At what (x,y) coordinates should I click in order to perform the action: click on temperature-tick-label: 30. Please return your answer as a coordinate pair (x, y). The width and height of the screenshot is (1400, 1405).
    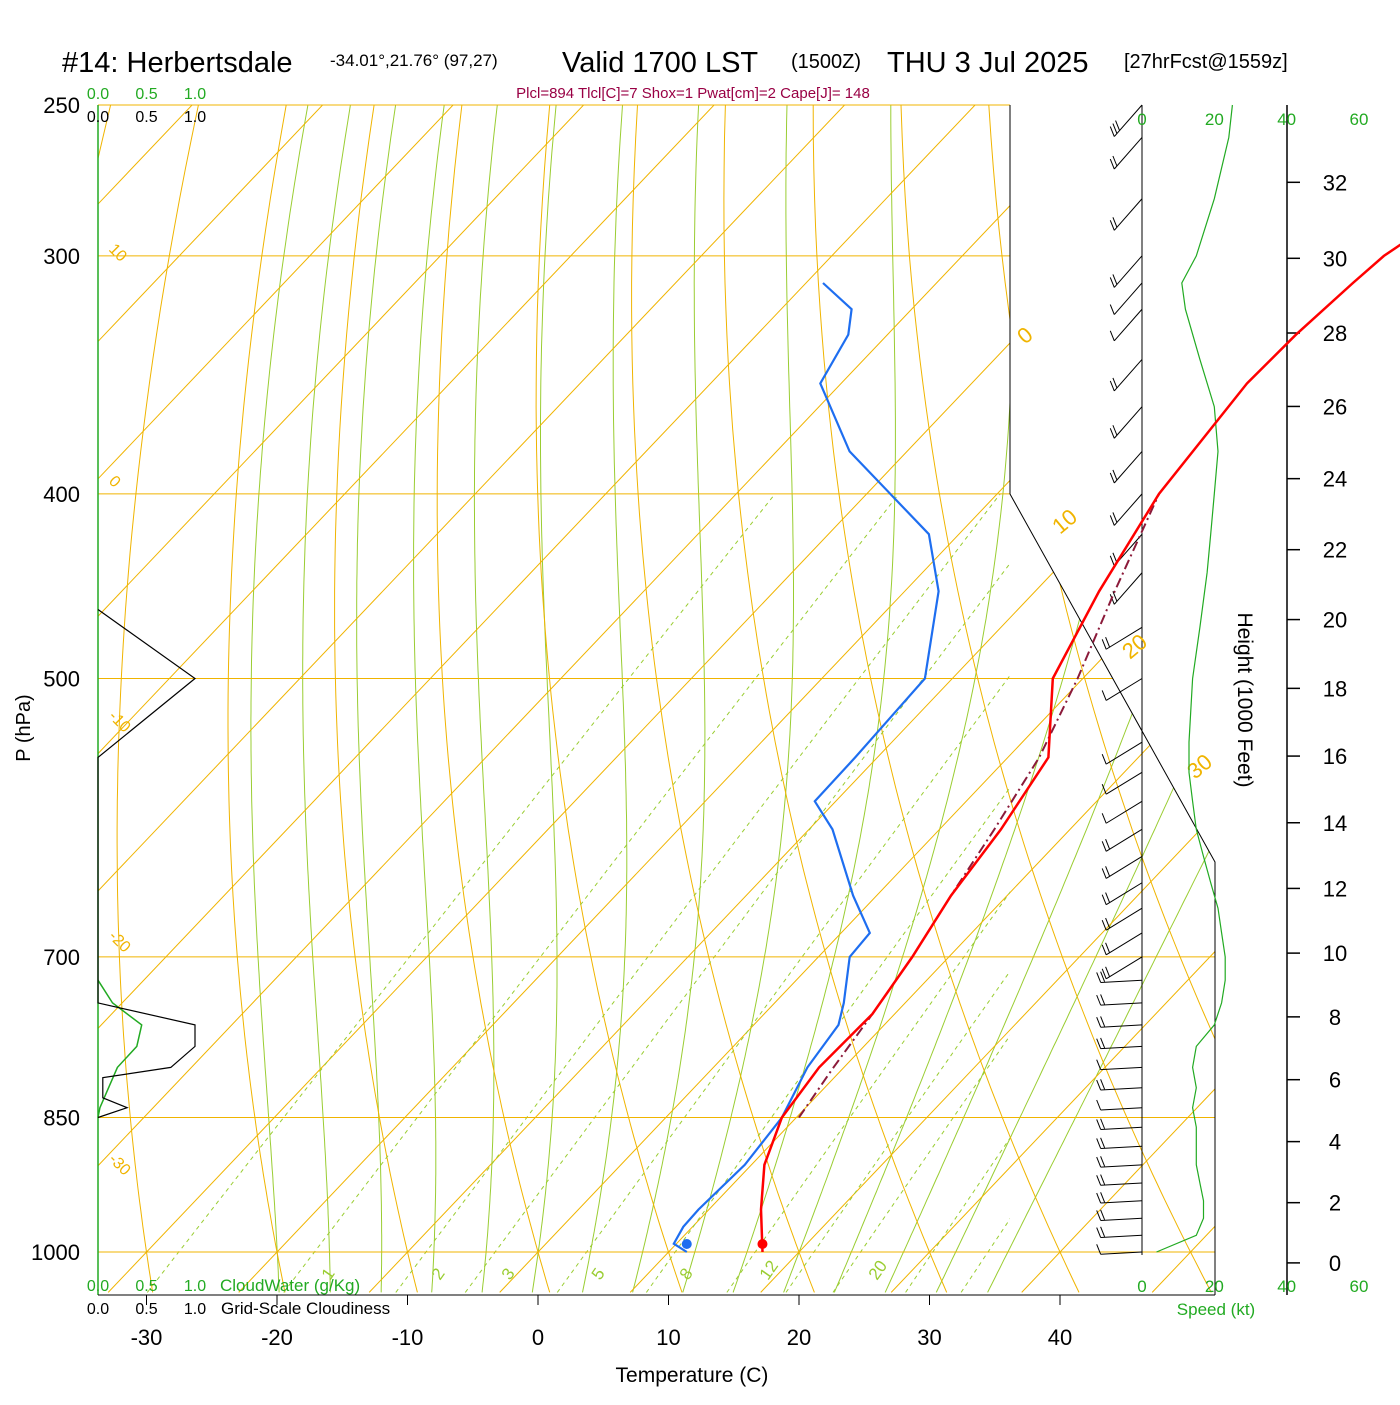
    Looking at the image, I should click on (929, 1337).